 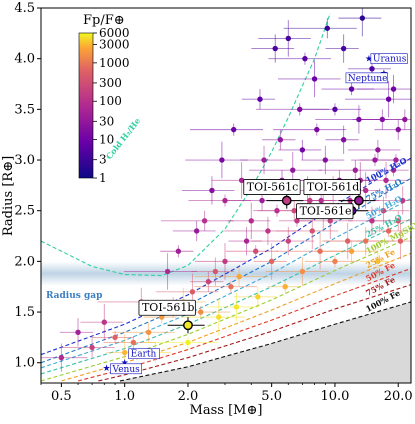 What do you see at coordinates (106, 140) in the screenshot?
I see `colorbar-tick-label: 10` at bounding box center [106, 140].